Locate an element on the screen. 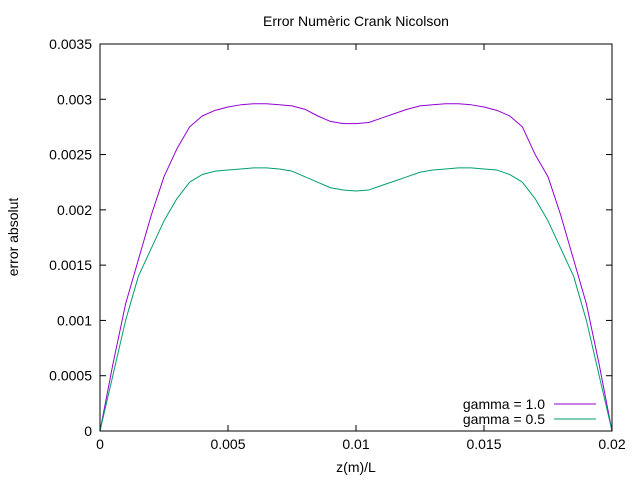 This screenshot has width=640, height=480. legend-label: gamma = 0.5 is located at coordinates (504, 419).